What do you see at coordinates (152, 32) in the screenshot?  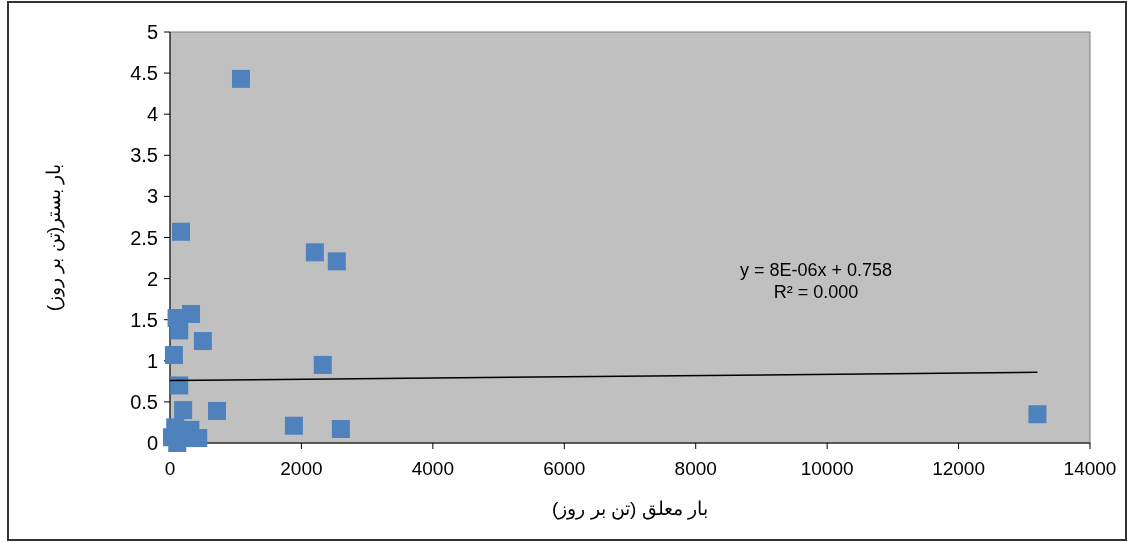 I see `y-tick-label: 5` at bounding box center [152, 32].